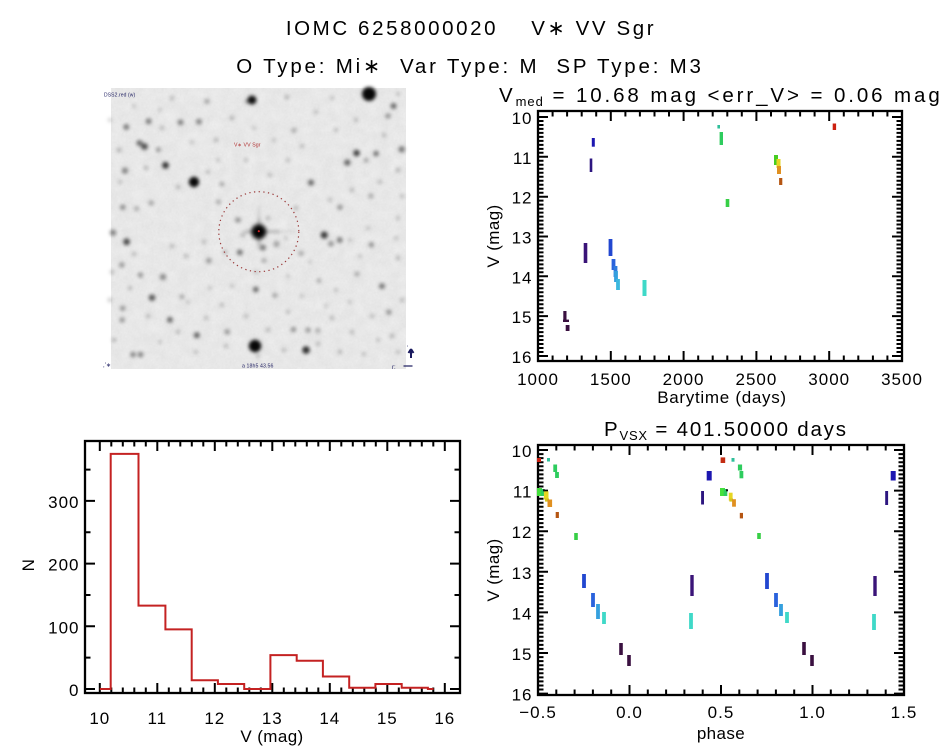 This screenshot has height=747, width=944. What do you see at coordinates (721, 733) in the screenshot?
I see `svg-text: phase` at bounding box center [721, 733].